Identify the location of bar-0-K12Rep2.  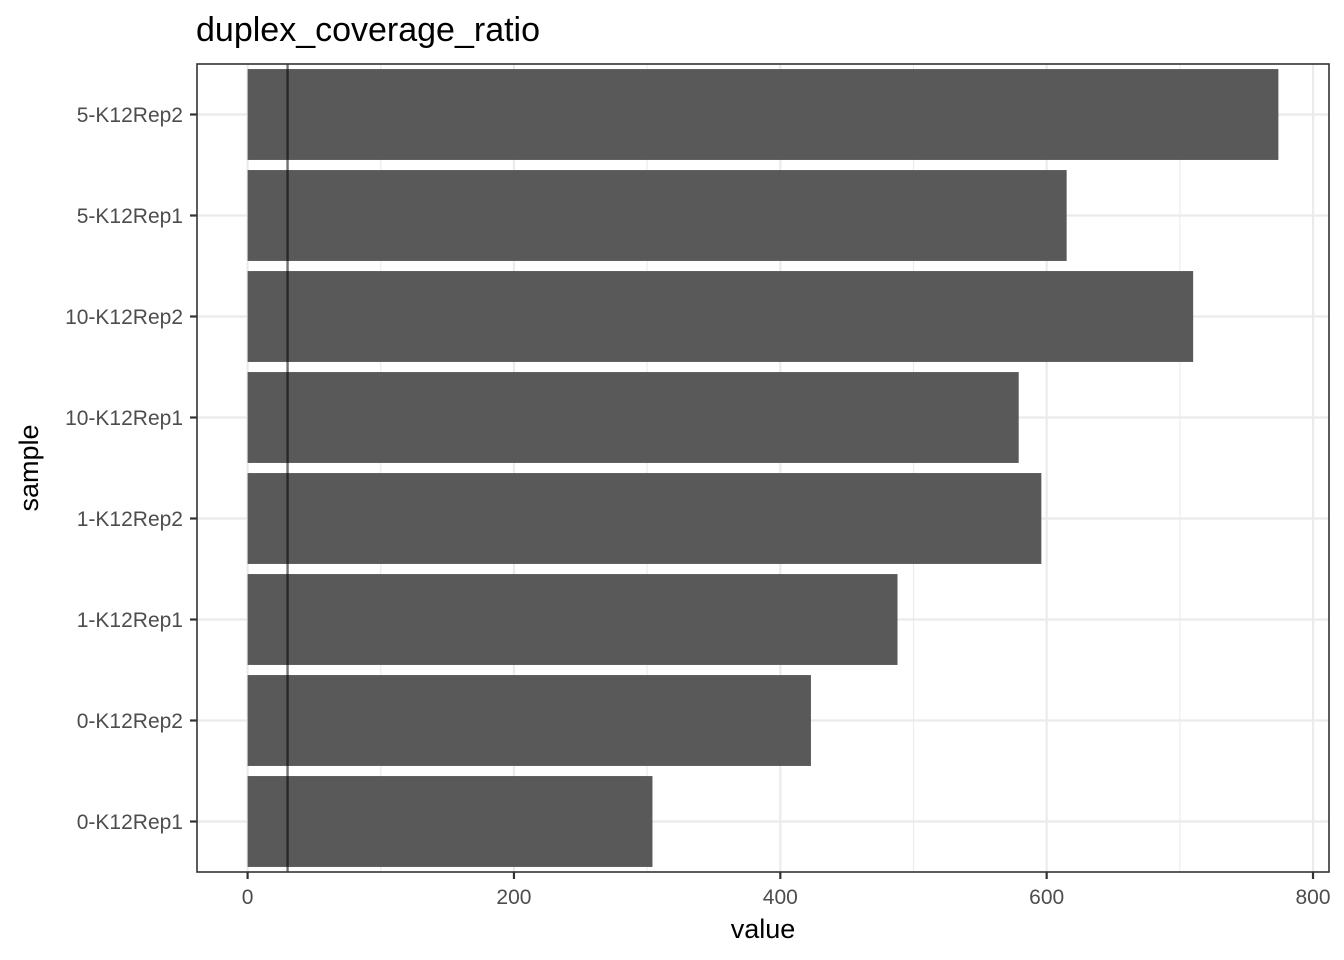
(529, 720).